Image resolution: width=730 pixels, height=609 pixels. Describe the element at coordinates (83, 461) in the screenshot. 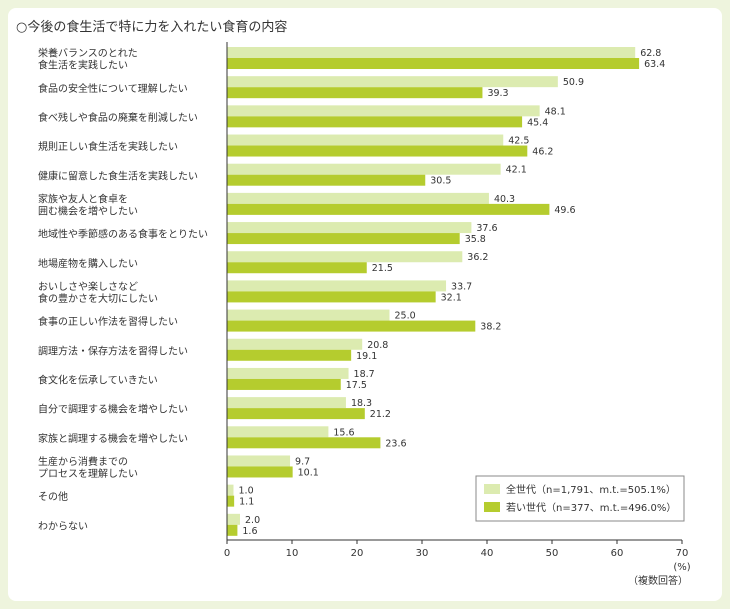

I see `category-label: 生産から消費までの` at that location.